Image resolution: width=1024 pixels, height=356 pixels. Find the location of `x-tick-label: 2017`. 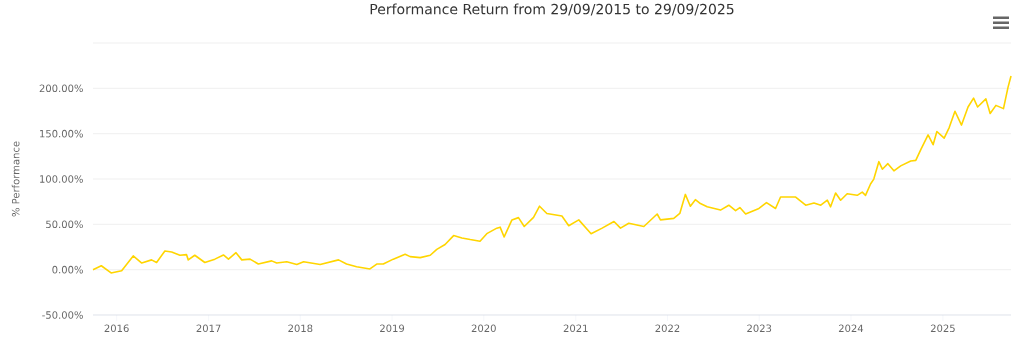

x-tick-label: 2017 is located at coordinates (208, 328).